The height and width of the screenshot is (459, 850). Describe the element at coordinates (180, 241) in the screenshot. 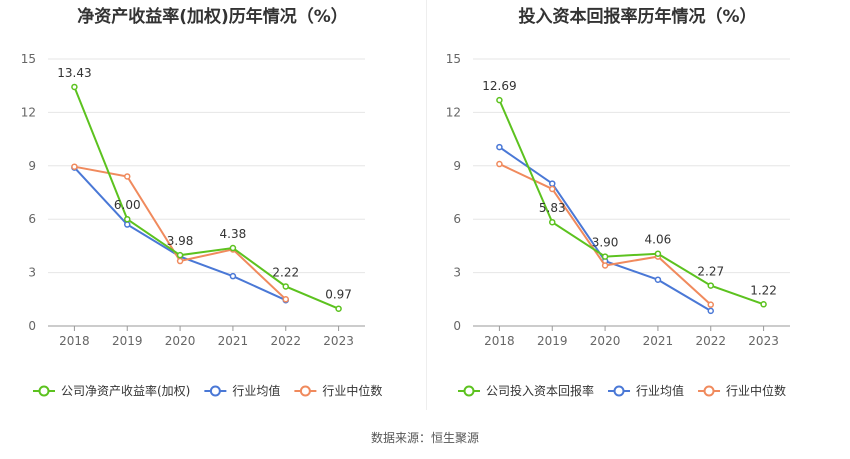

I see `data-label: 3.98` at that location.